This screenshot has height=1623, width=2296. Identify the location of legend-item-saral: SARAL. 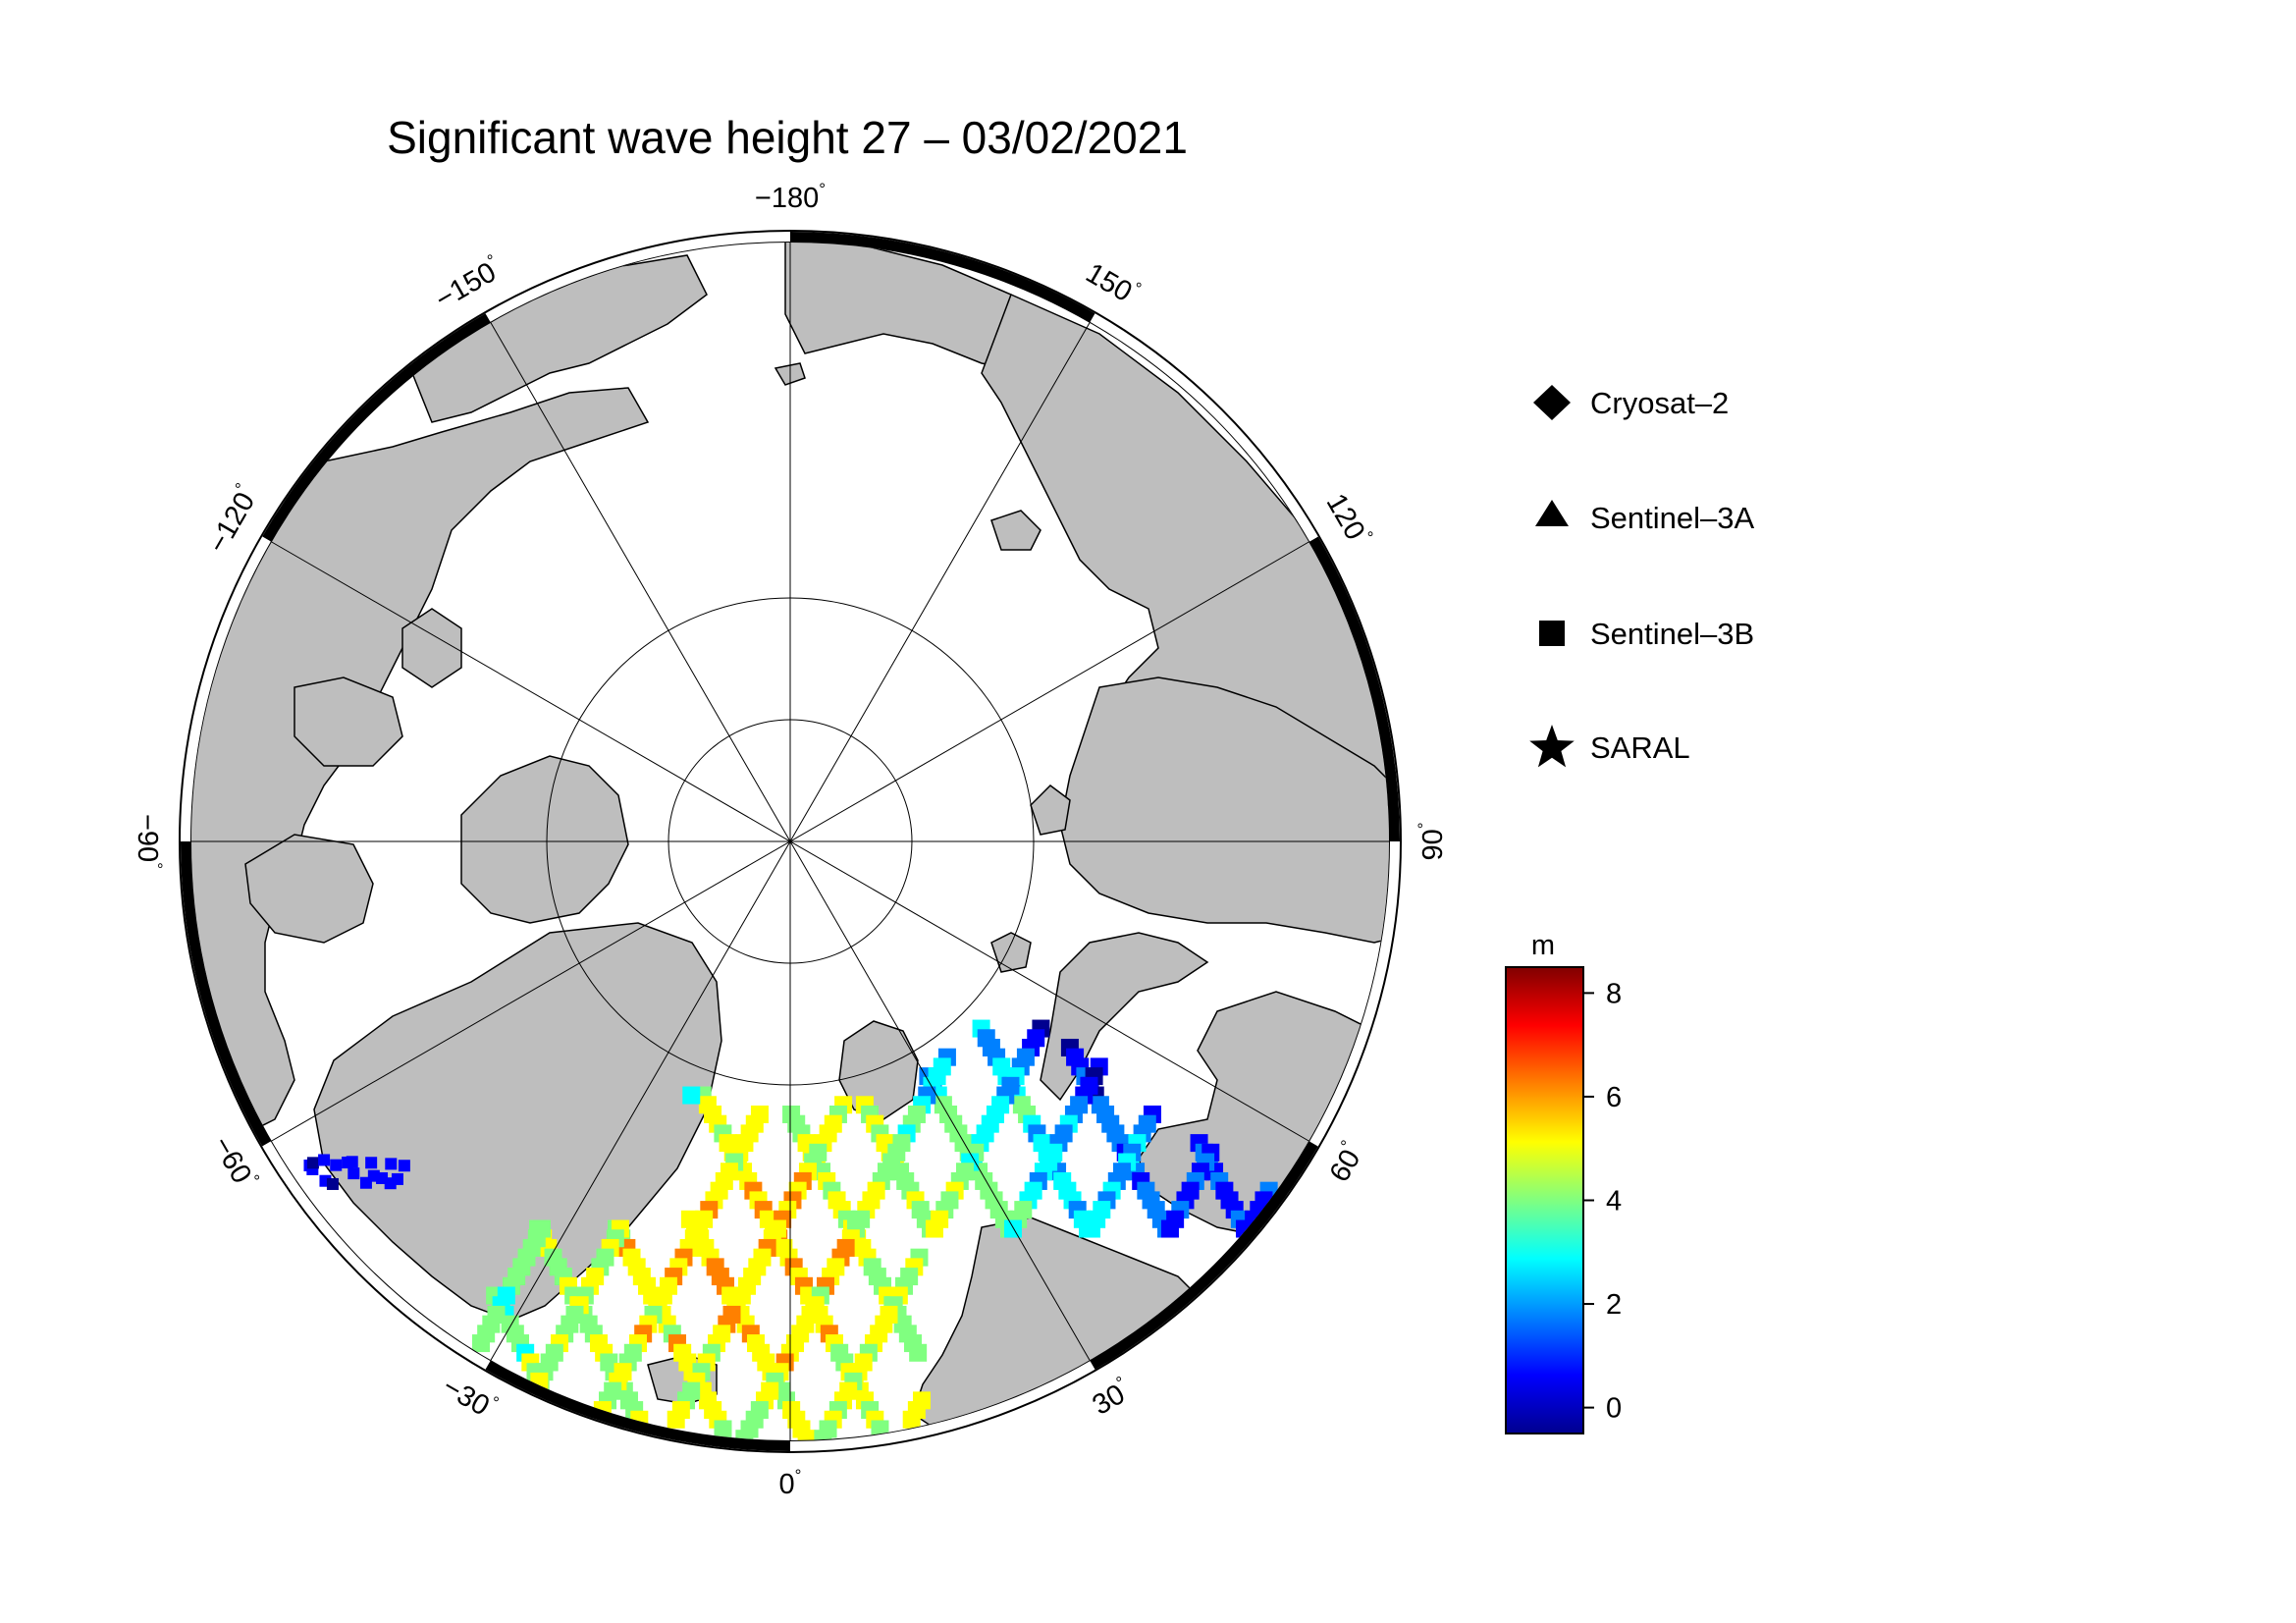
(1609, 746).